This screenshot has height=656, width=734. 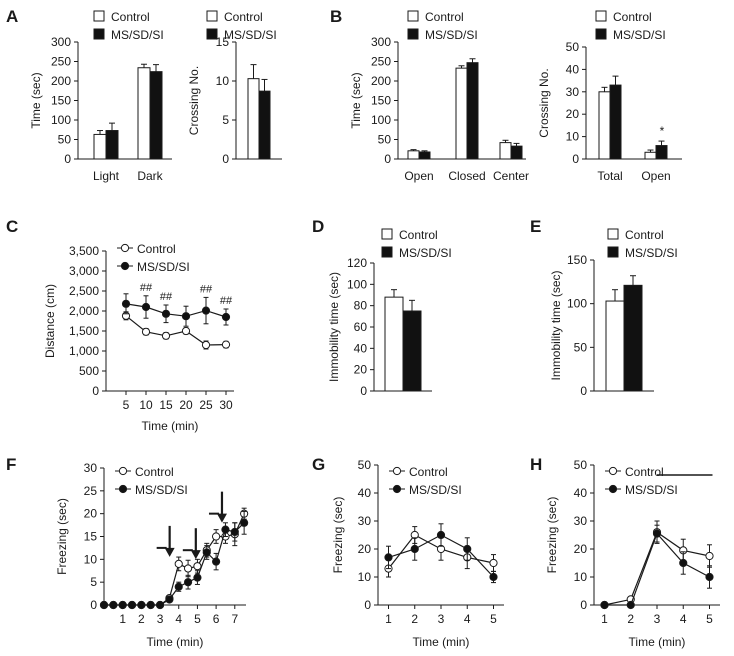 What do you see at coordinates (178, 619) in the screenshot?
I see `x-tick-label: 4` at bounding box center [178, 619].